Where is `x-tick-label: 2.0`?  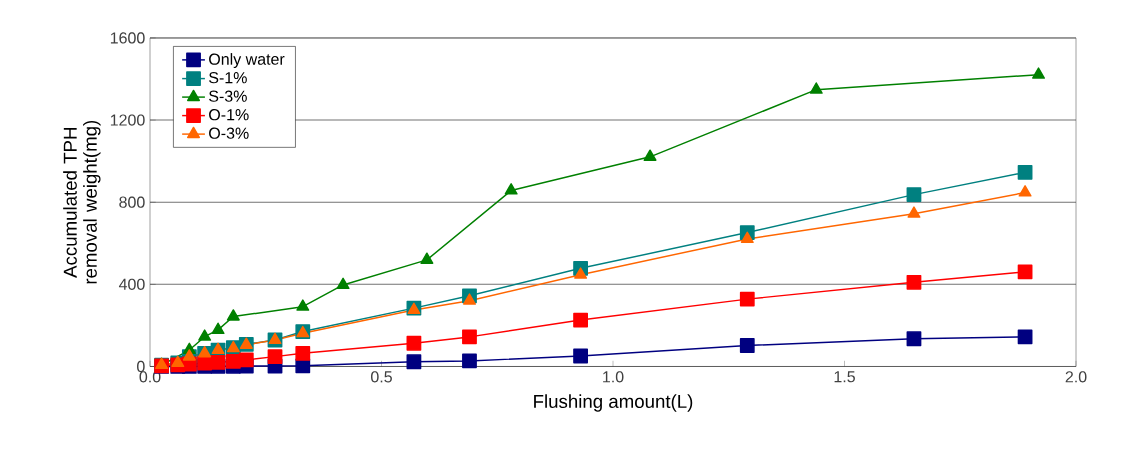
x-tick-label: 2.0 is located at coordinates (1076, 377).